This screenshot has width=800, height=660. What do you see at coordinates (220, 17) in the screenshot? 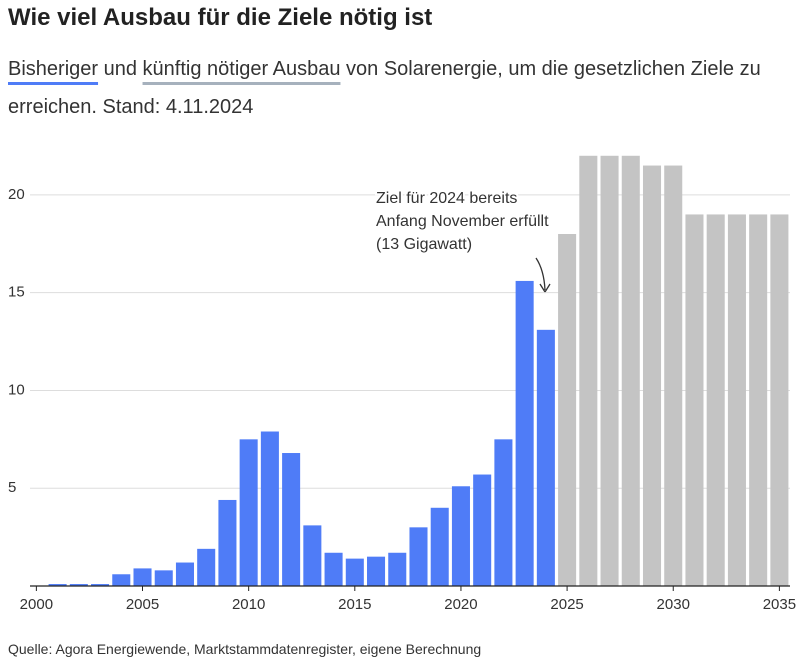
I see `chart-title: Wie viel Ausbau für die Ziele nötig ist` at bounding box center [220, 17].